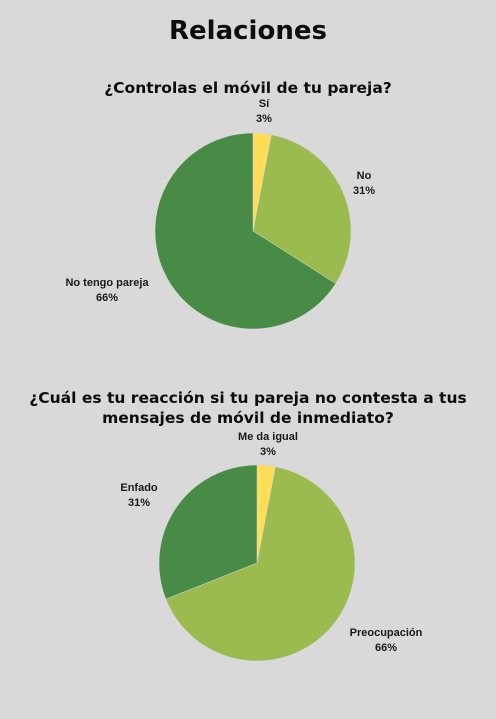 The image size is (496, 719). Describe the element at coordinates (139, 495) in the screenshot. I see `data-label-2-3: Enfado 31%` at that location.